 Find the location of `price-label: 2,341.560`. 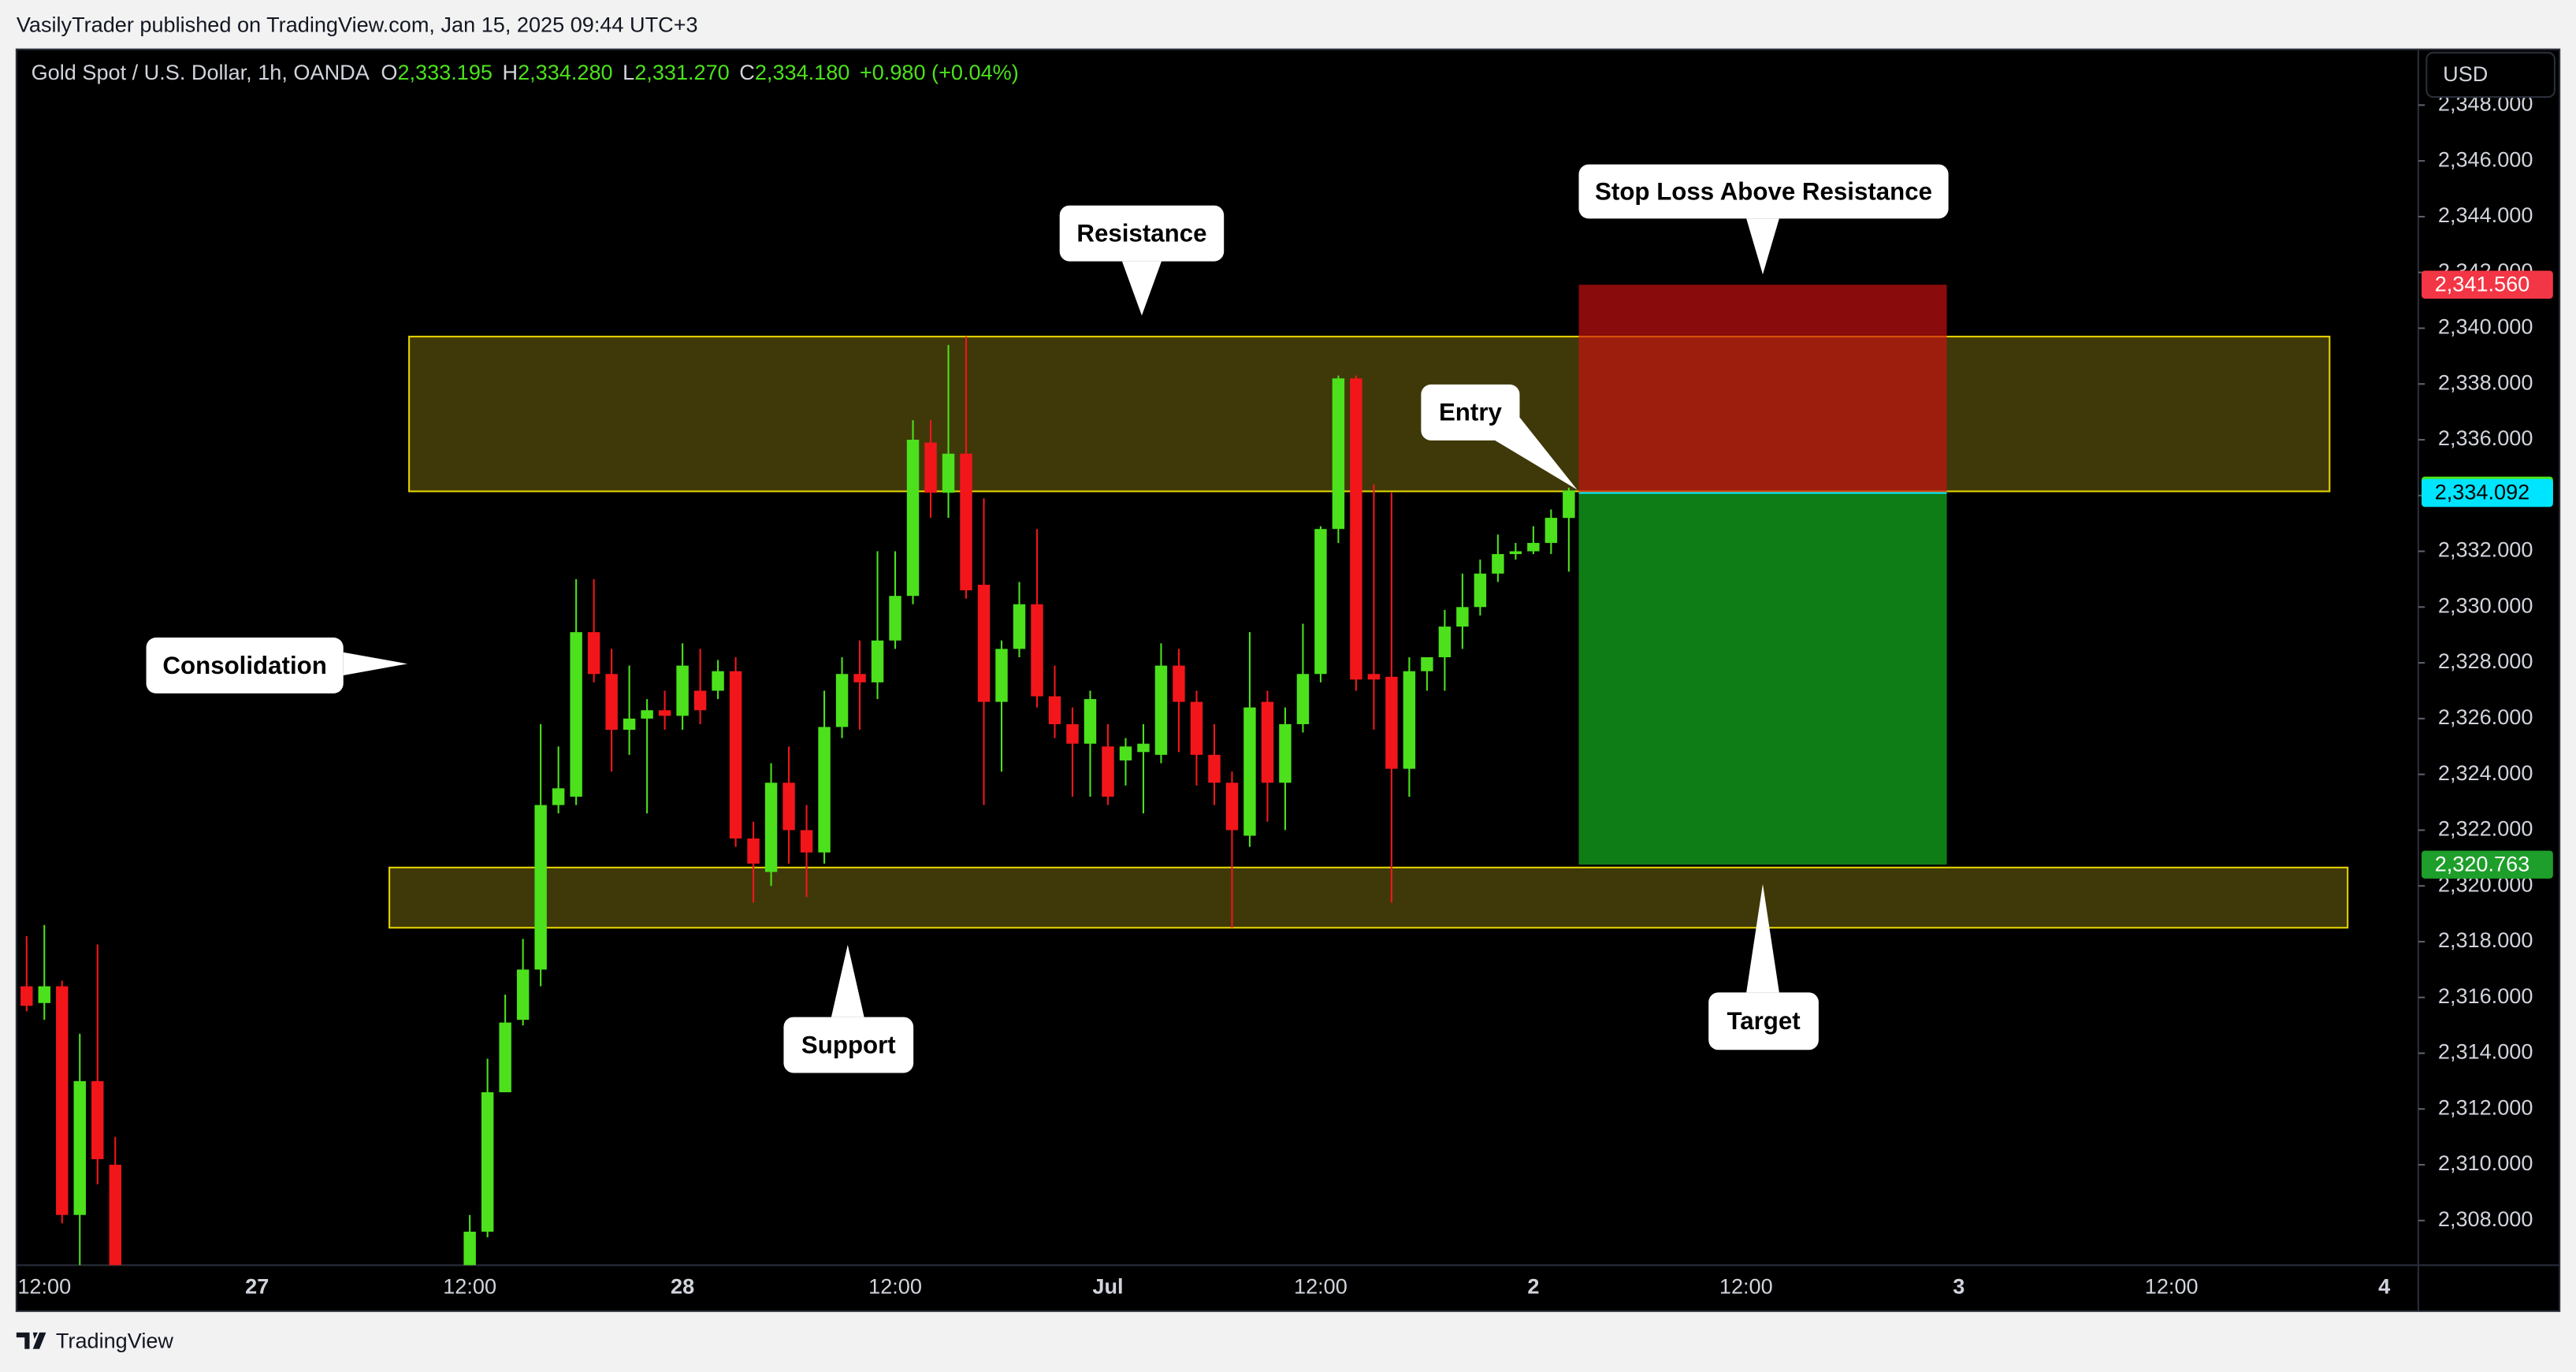

price-label: 2,341.560 is located at coordinates (2482, 283).